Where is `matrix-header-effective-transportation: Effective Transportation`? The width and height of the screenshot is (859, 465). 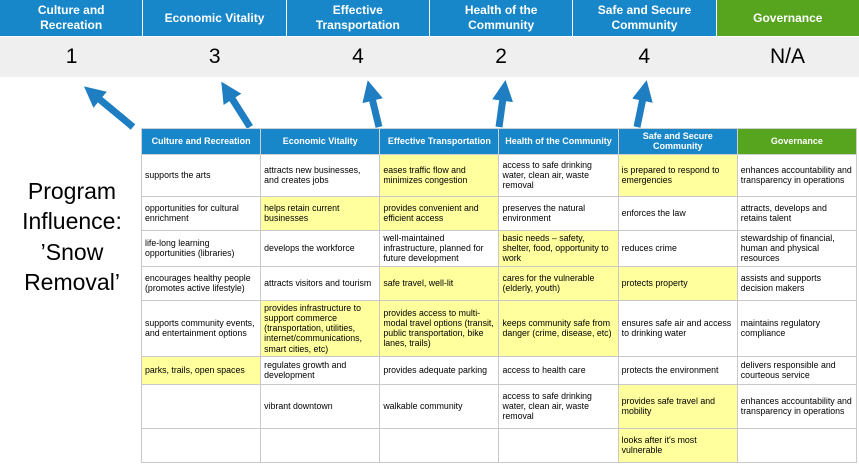 matrix-header-effective-transportation: Effective Transportation is located at coordinates (439, 141).